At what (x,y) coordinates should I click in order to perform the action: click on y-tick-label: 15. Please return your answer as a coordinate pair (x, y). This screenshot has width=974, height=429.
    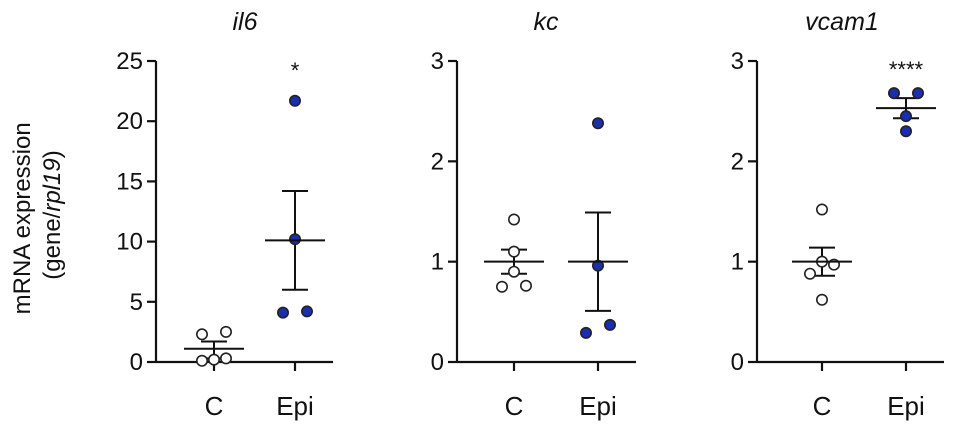
    Looking at the image, I should click on (129, 181).